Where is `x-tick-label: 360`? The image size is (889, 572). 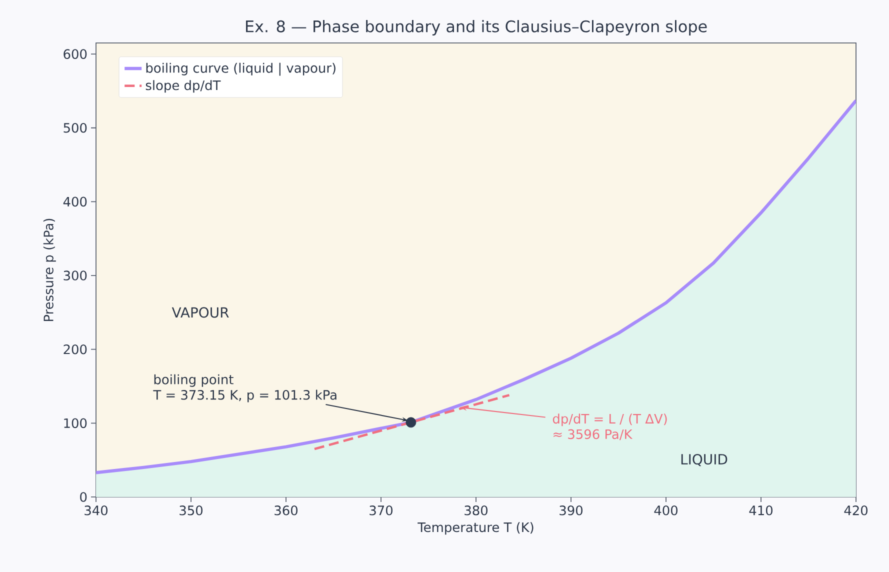 x-tick-label: 360 is located at coordinates (286, 511).